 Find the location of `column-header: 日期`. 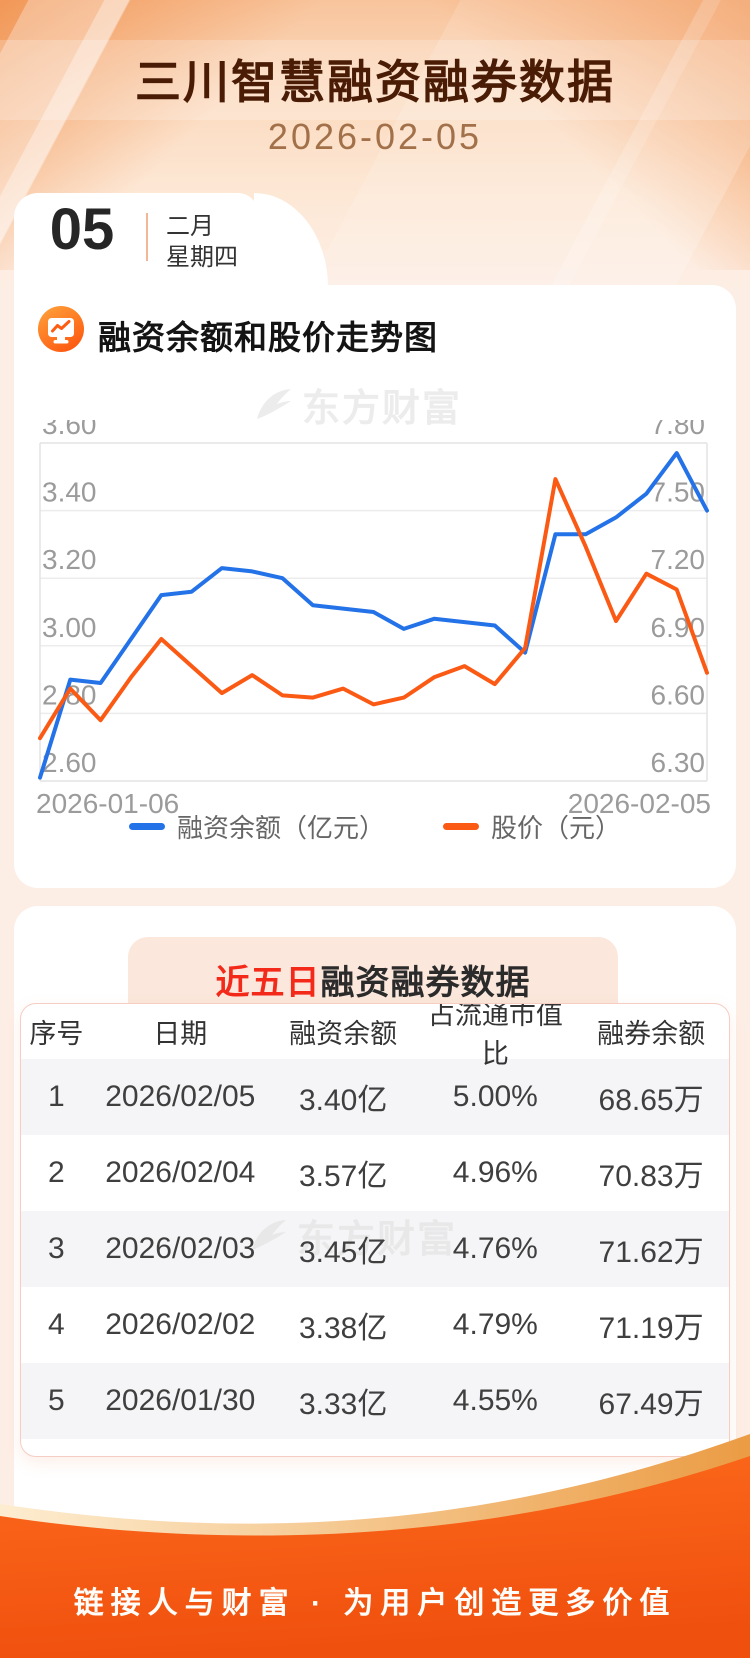

column-header: 日期 is located at coordinates (180, 1034).